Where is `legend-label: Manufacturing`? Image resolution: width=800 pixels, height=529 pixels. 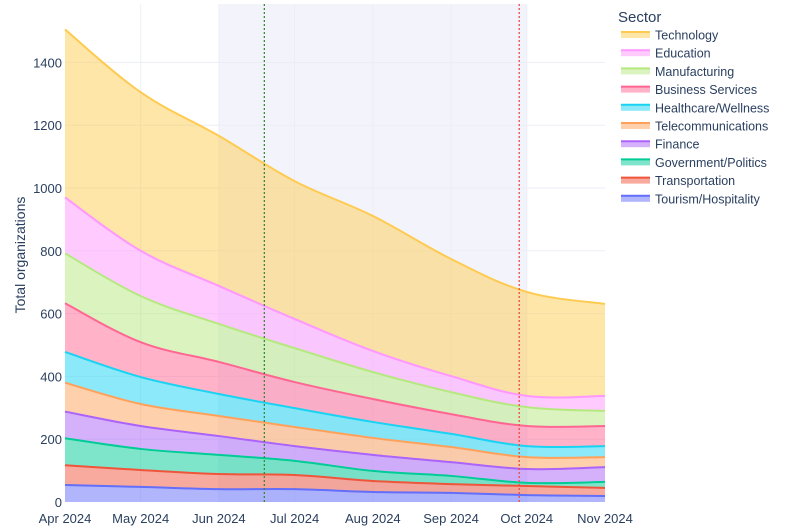
legend-label: Manufacturing is located at coordinates (694, 72).